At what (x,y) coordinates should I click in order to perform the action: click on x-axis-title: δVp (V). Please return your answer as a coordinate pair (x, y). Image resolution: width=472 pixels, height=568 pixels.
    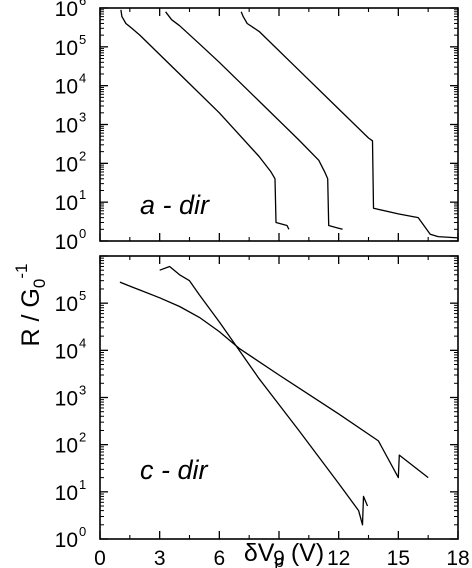
    Looking at the image, I should click on (284, 553).